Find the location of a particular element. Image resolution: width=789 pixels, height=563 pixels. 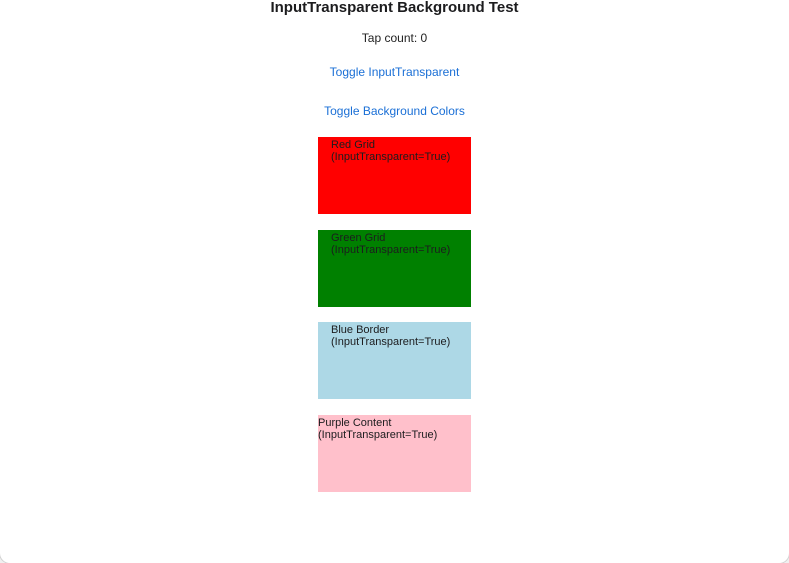

purple-content-label: Purple Content is located at coordinates (355, 423).